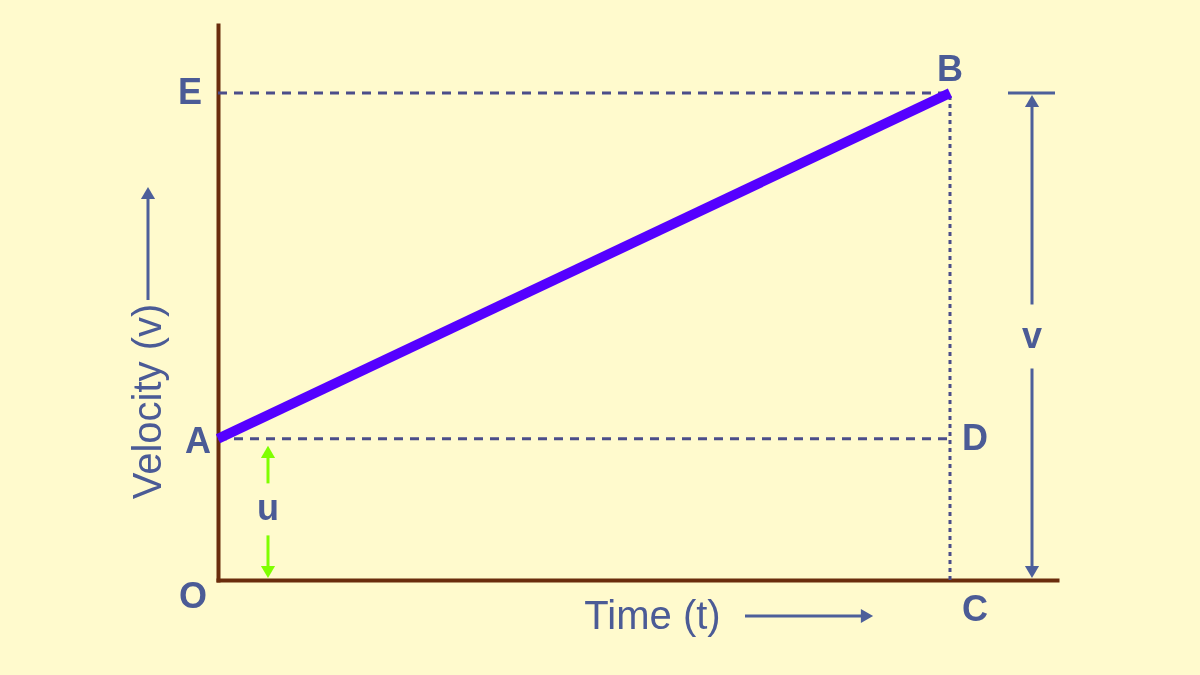  What do you see at coordinates (193, 595) in the screenshot?
I see `annotation: O` at bounding box center [193, 595].